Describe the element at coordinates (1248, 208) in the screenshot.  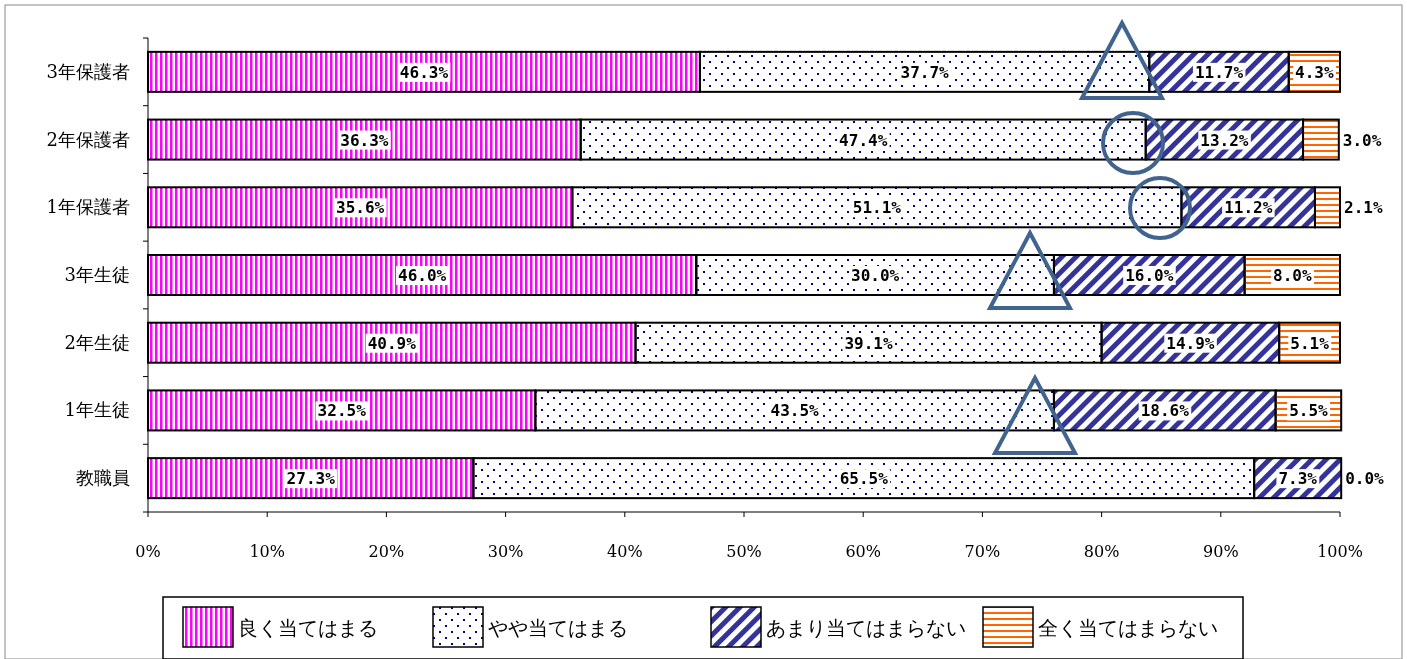
I see `data-label: 11.2%` at that location.